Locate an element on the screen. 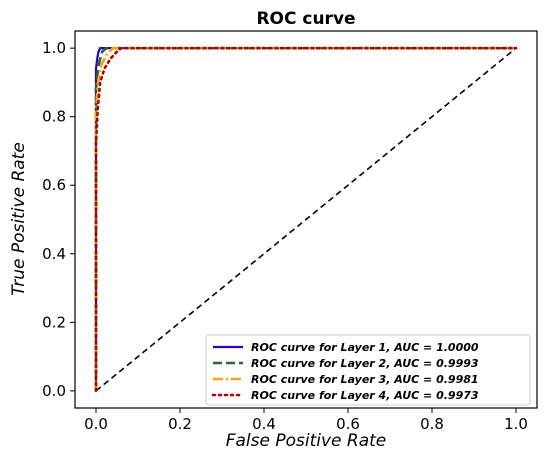 The image size is (550, 458). x-tick-label: 0.8 is located at coordinates (432, 424).